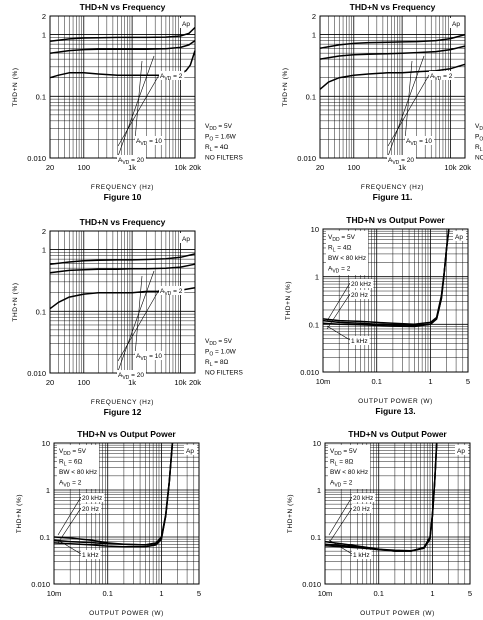 This screenshot has width=483, height=620. Describe the element at coordinates (221, 138) in the screenshot. I see `condition-text: PO = 1.6W` at that location.